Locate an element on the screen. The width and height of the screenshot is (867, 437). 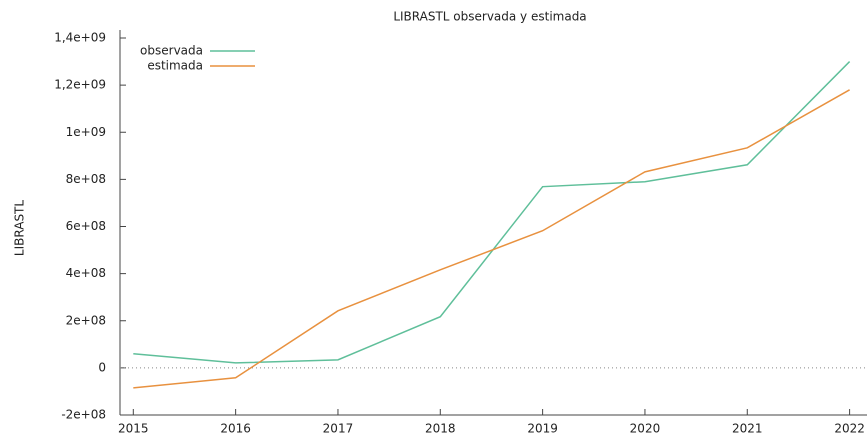
x-tick-label: 2015 is located at coordinates (133, 429).